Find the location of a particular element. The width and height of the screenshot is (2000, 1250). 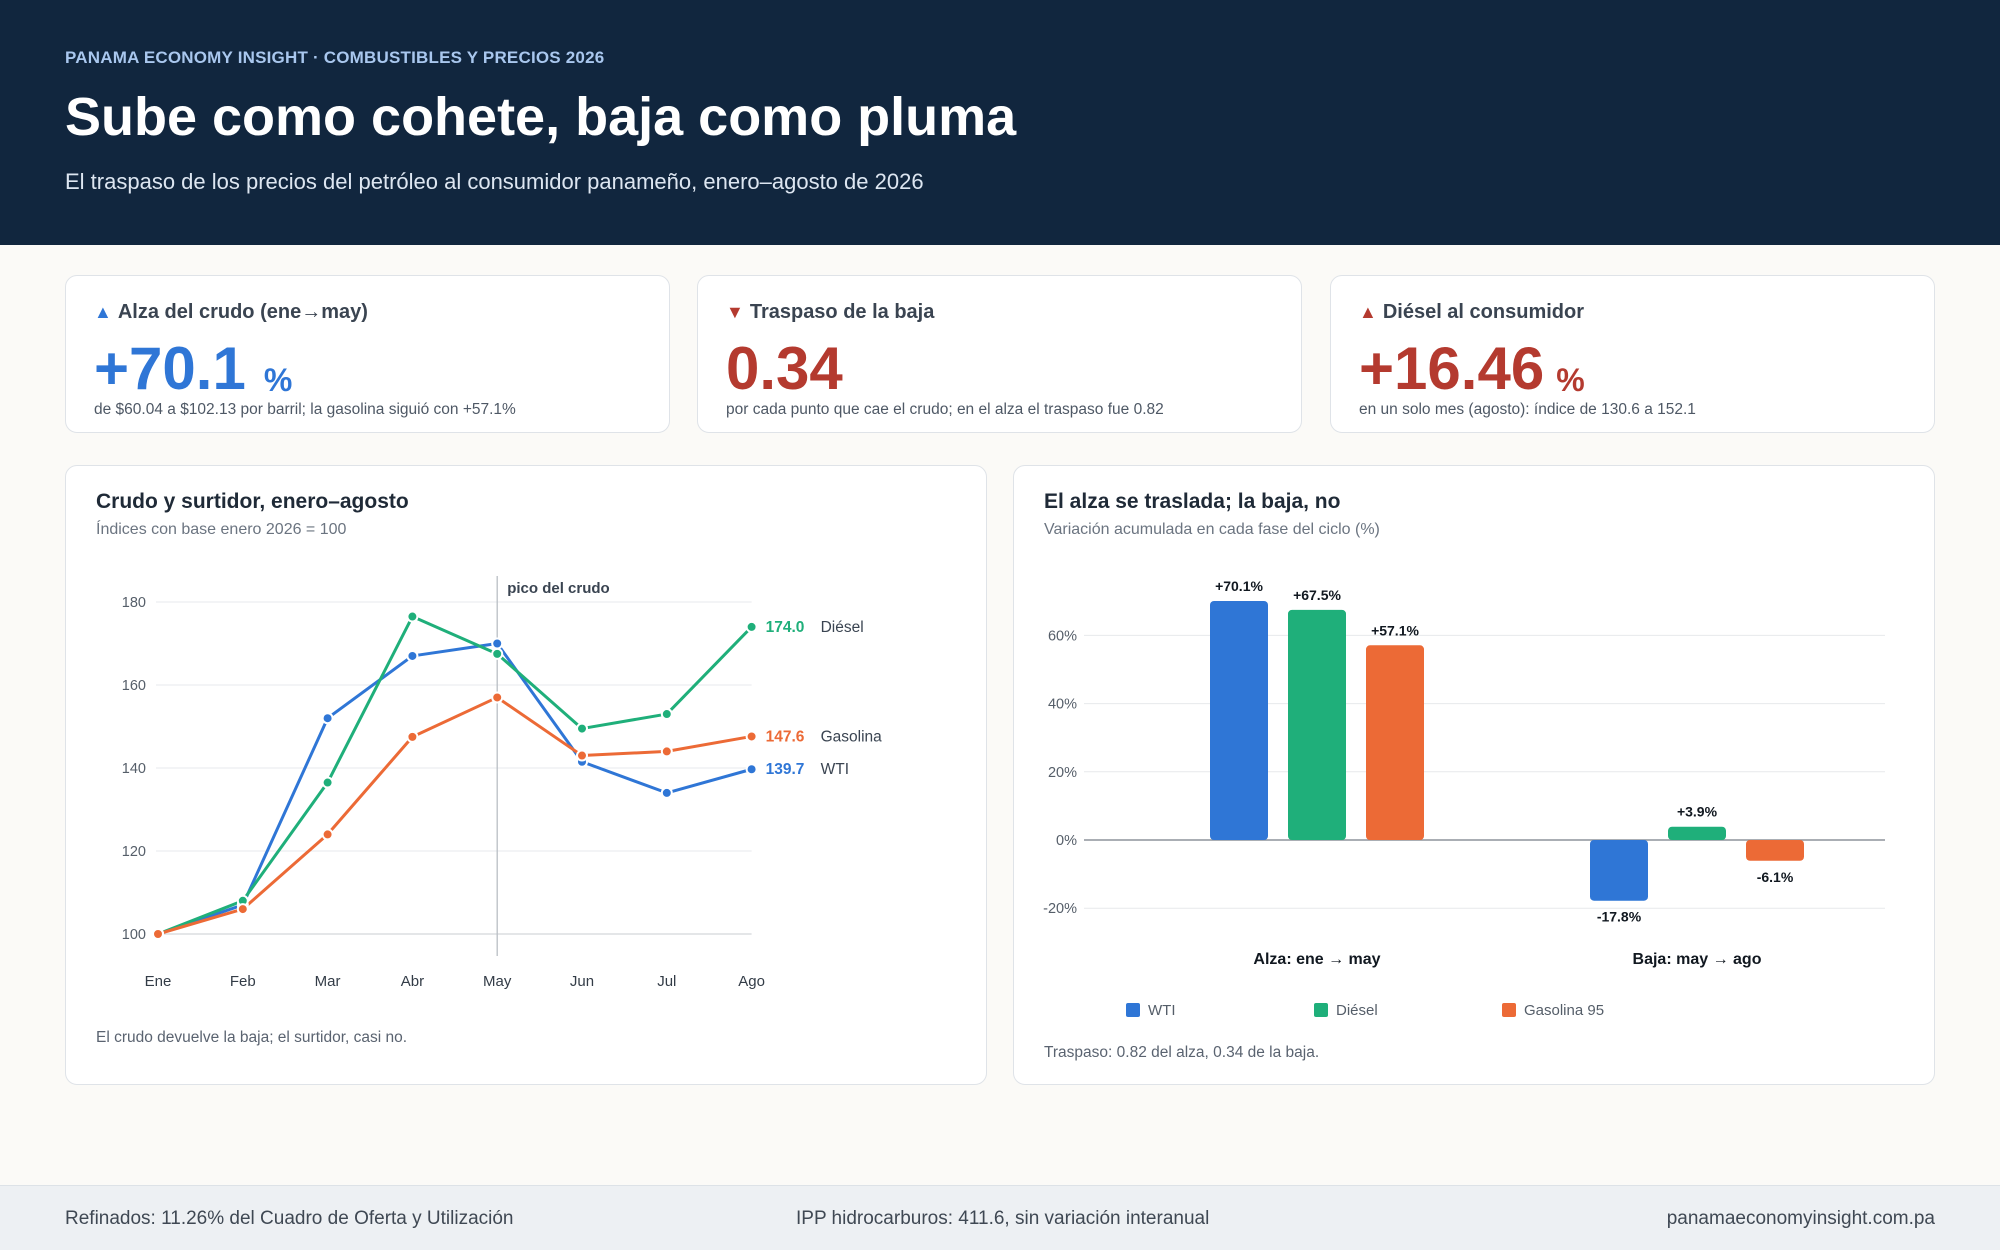

bar-value-label: -6.1% is located at coordinates (1775, 877).